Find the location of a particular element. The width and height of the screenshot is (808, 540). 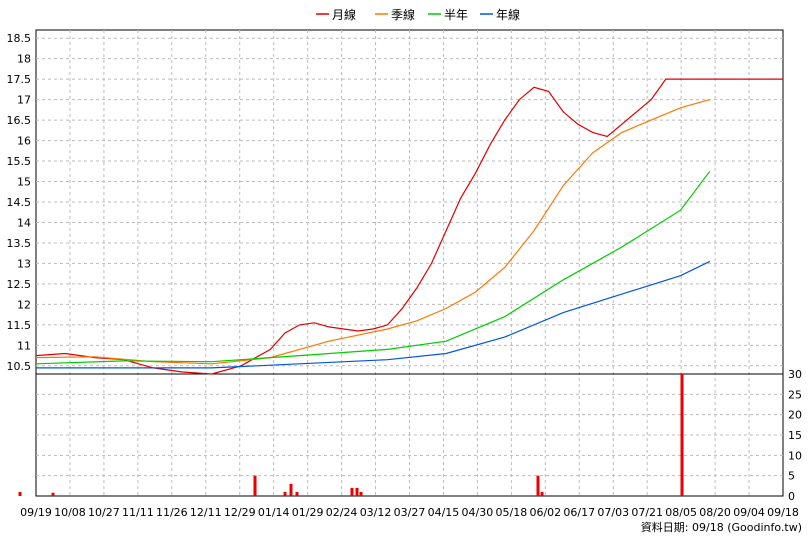

price-tick-label: 10.5 is located at coordinates (19, 366).